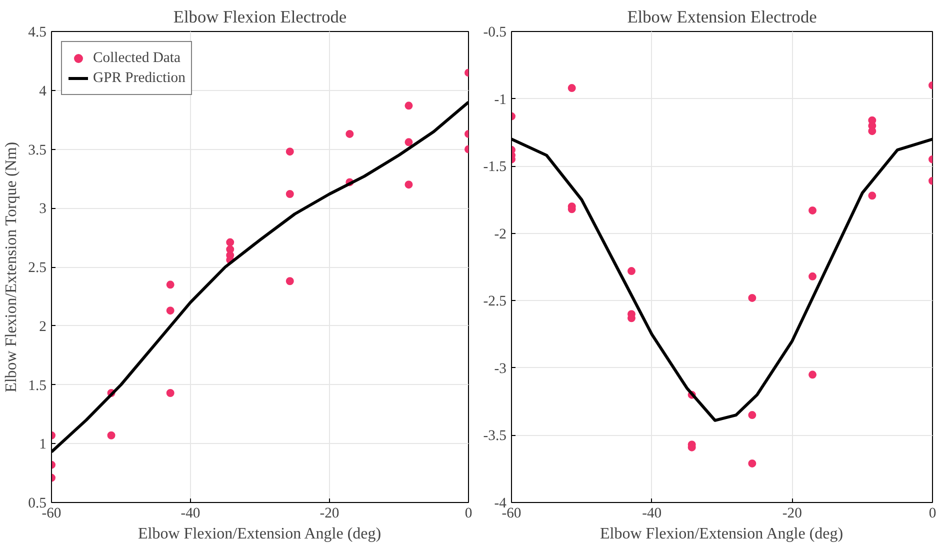 This screenshot has width=949, height=551. I want to click on legend-label: Collected Data, so click(136, 58).